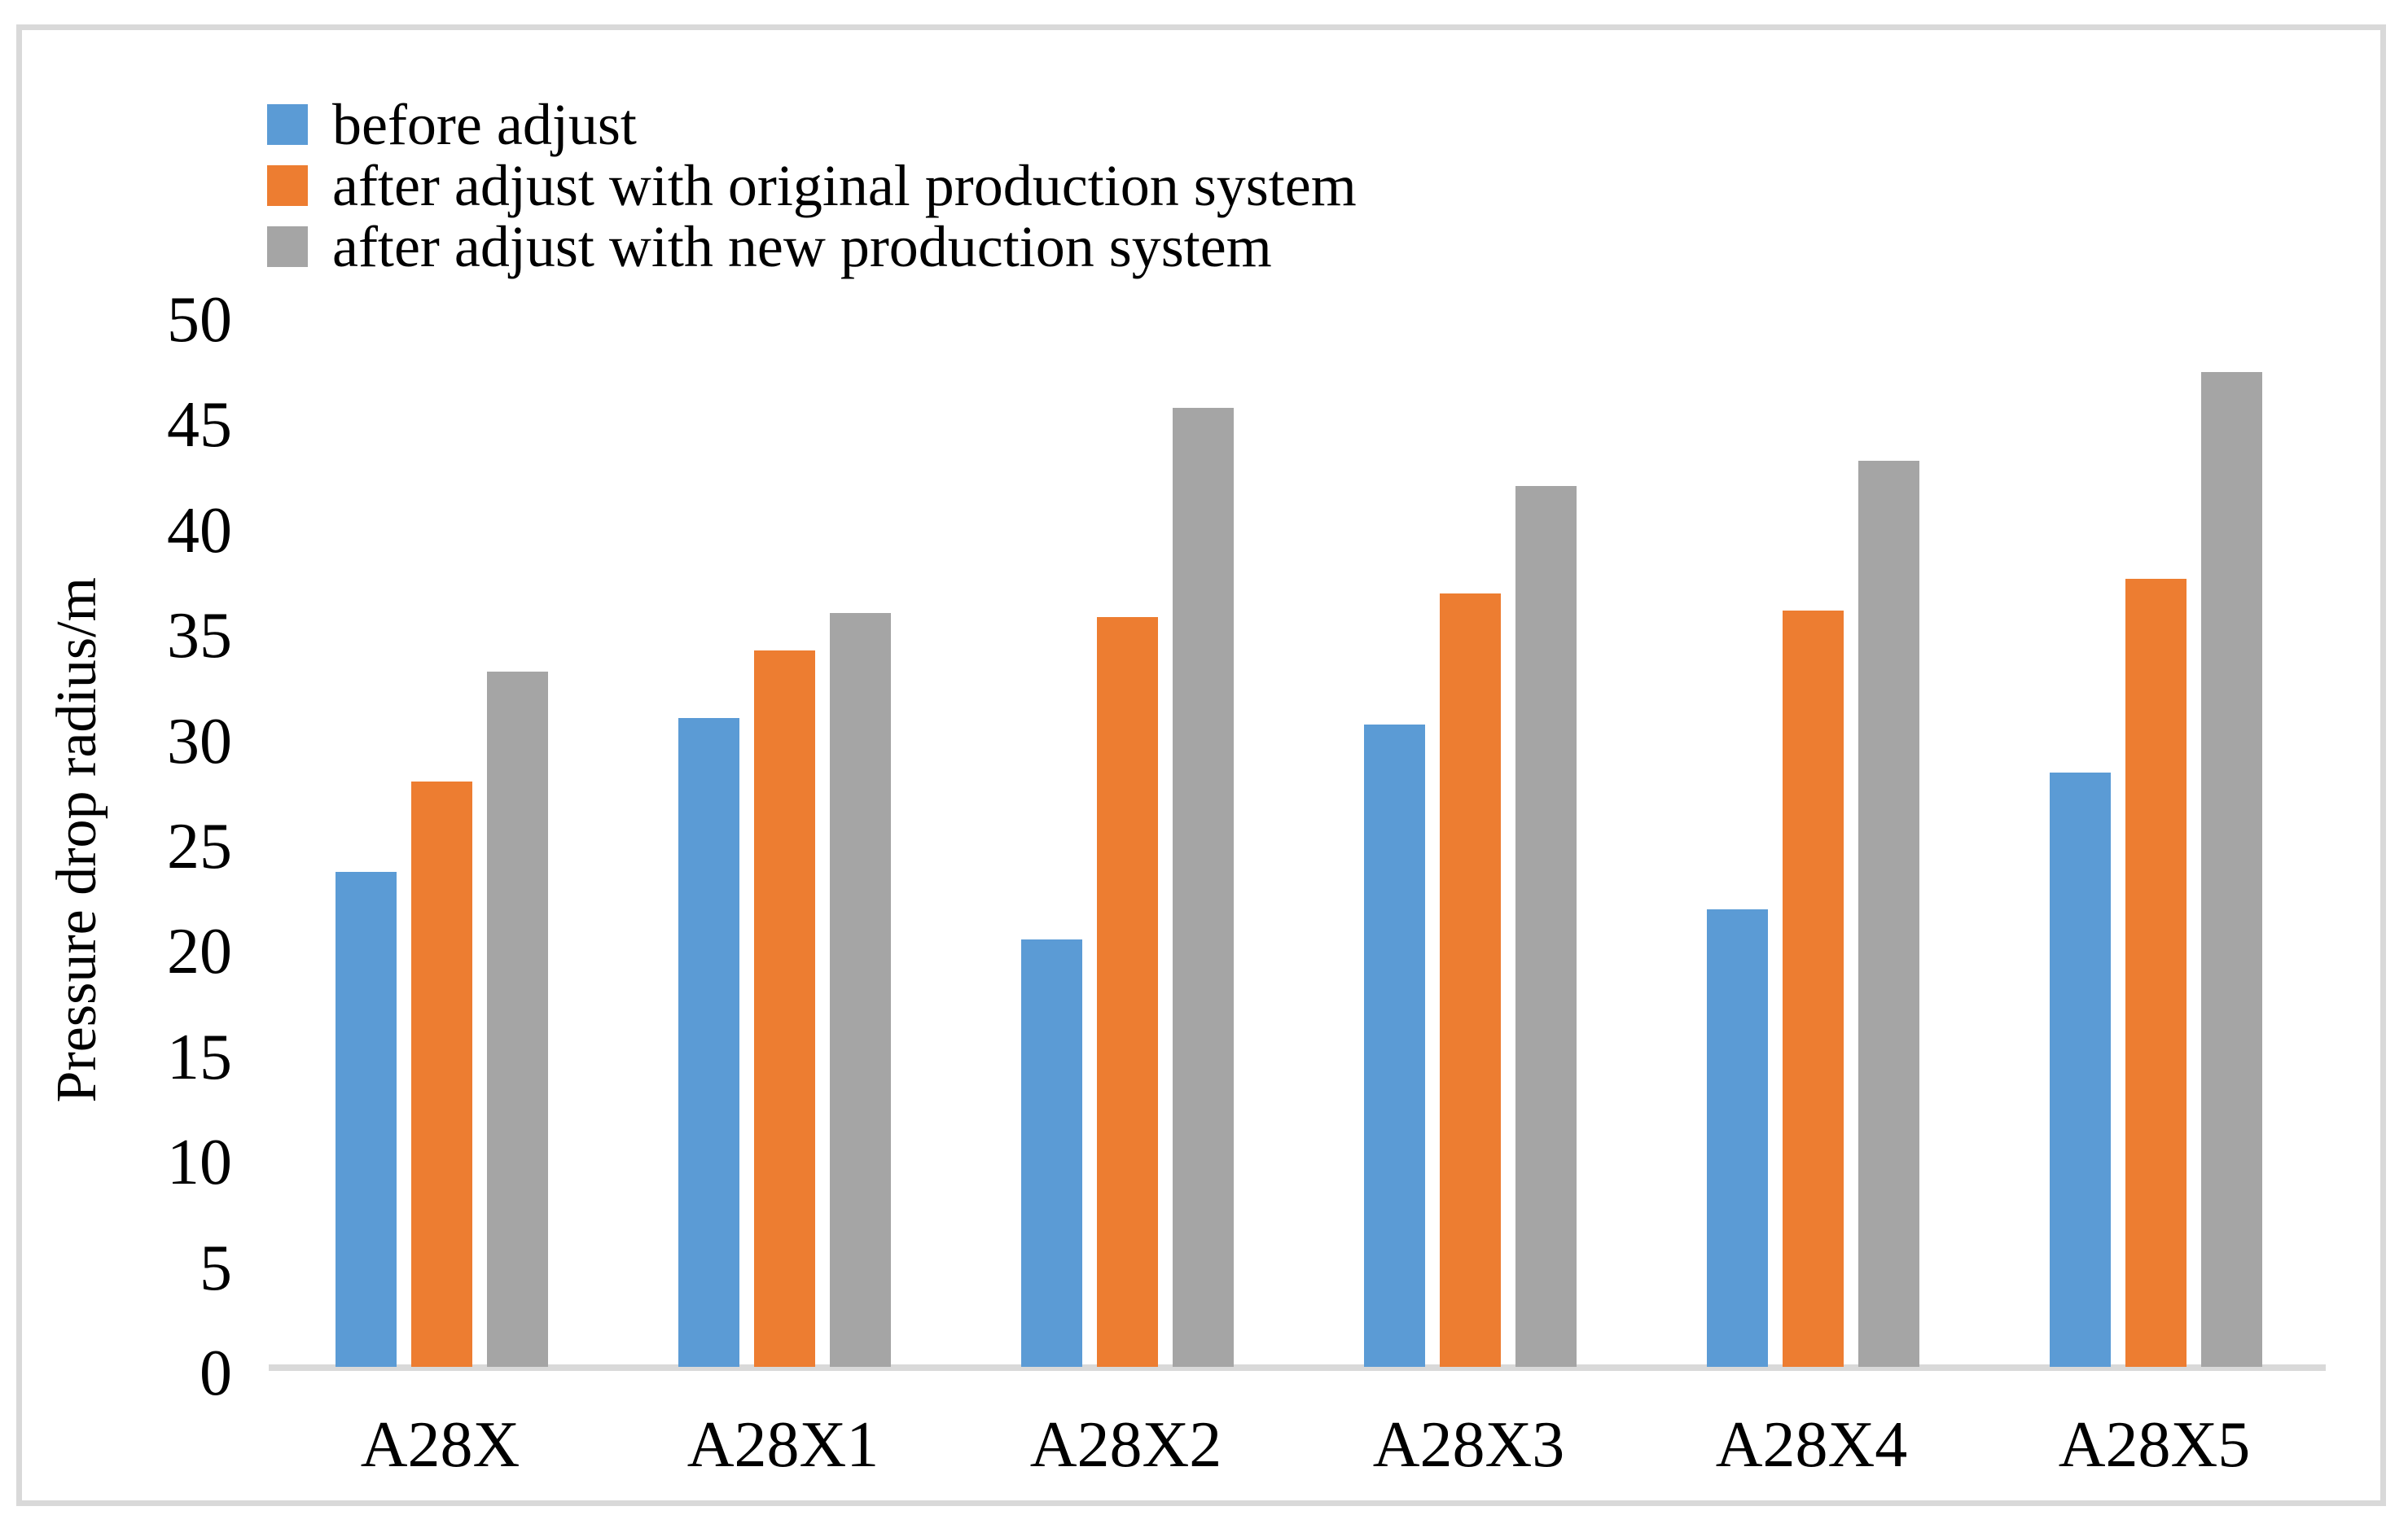  I want to click on y-tick-label-15: 15, so click(199, 1057).